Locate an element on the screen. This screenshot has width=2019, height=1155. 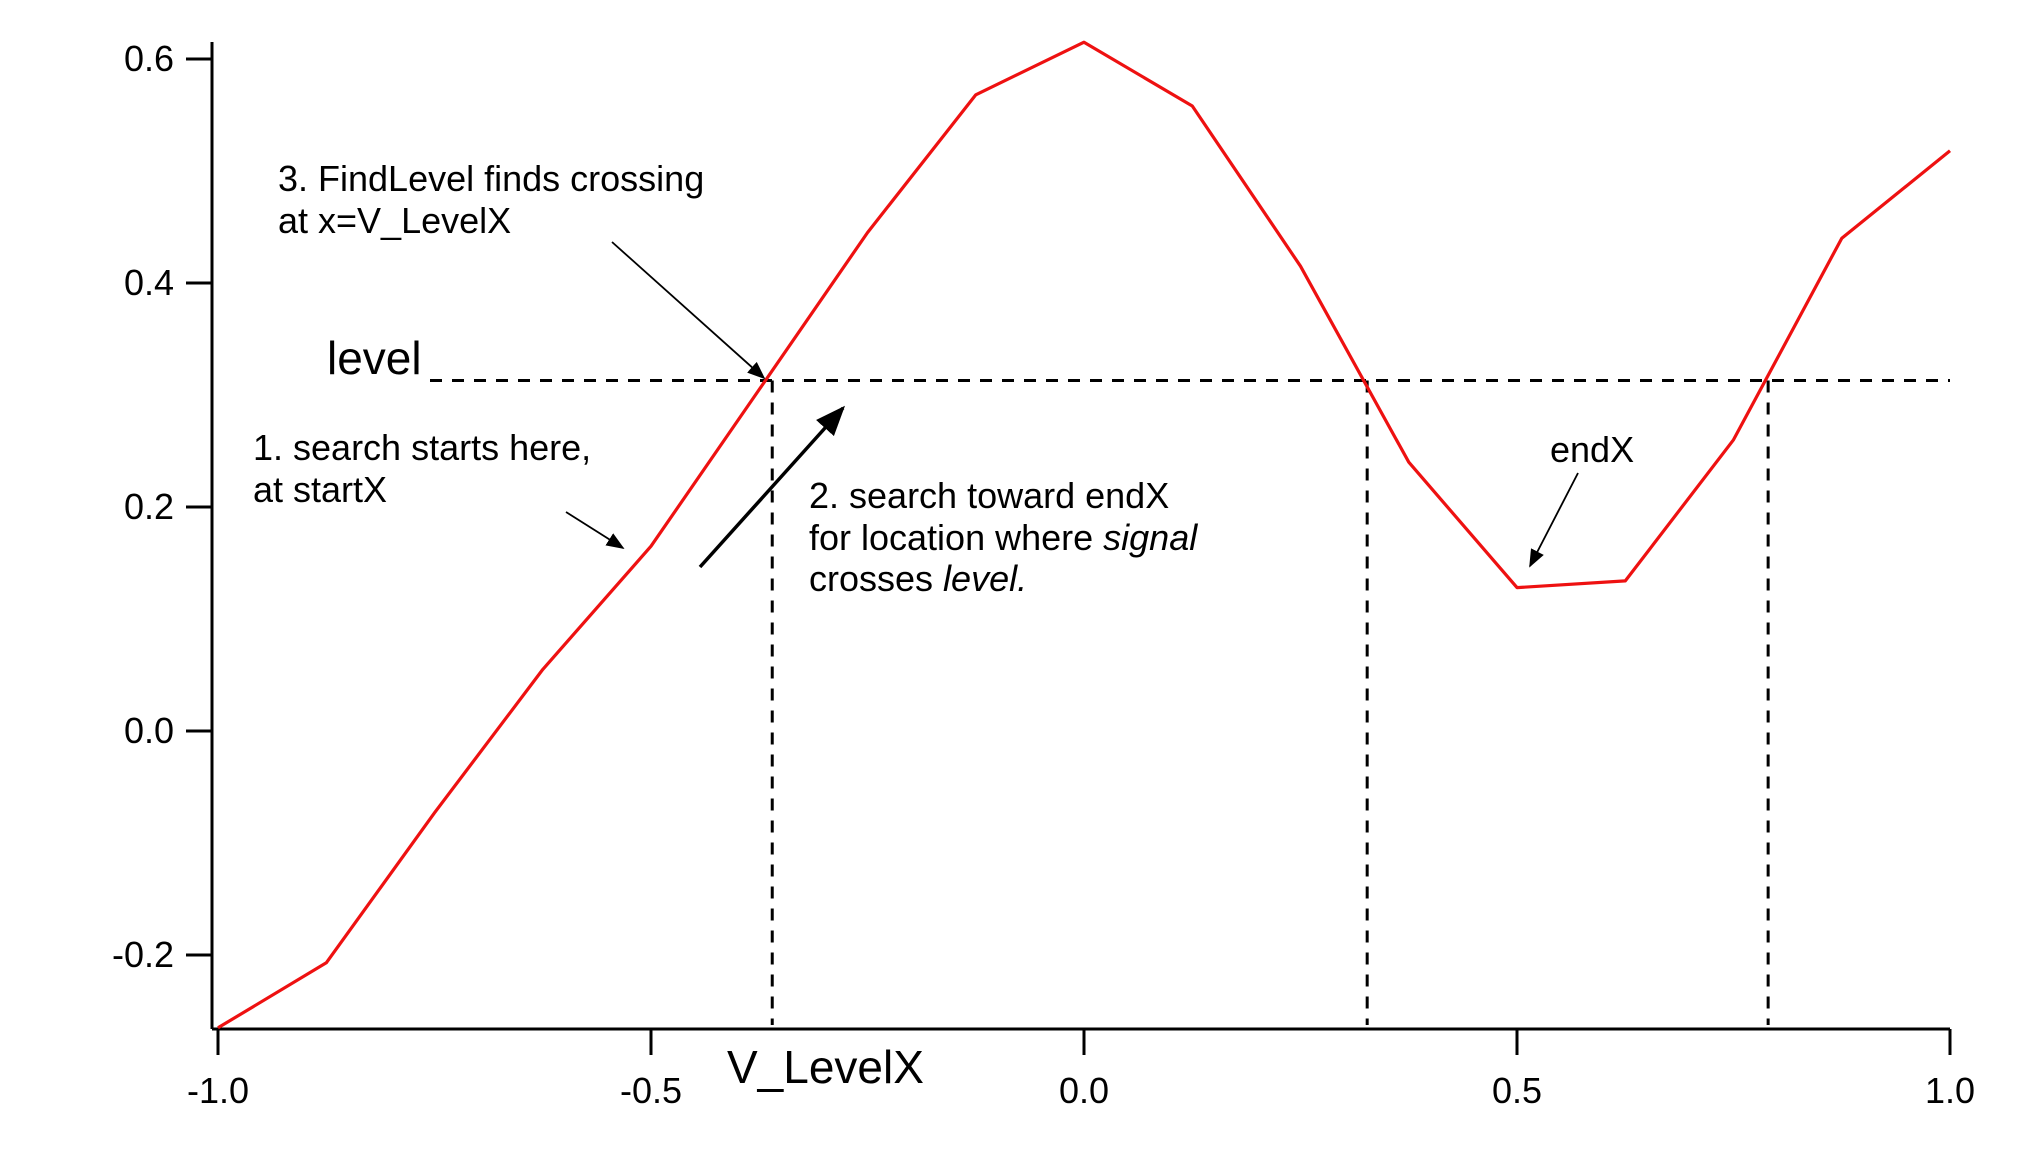
step1-pointer-arrow is located at coordinates (595, 530).